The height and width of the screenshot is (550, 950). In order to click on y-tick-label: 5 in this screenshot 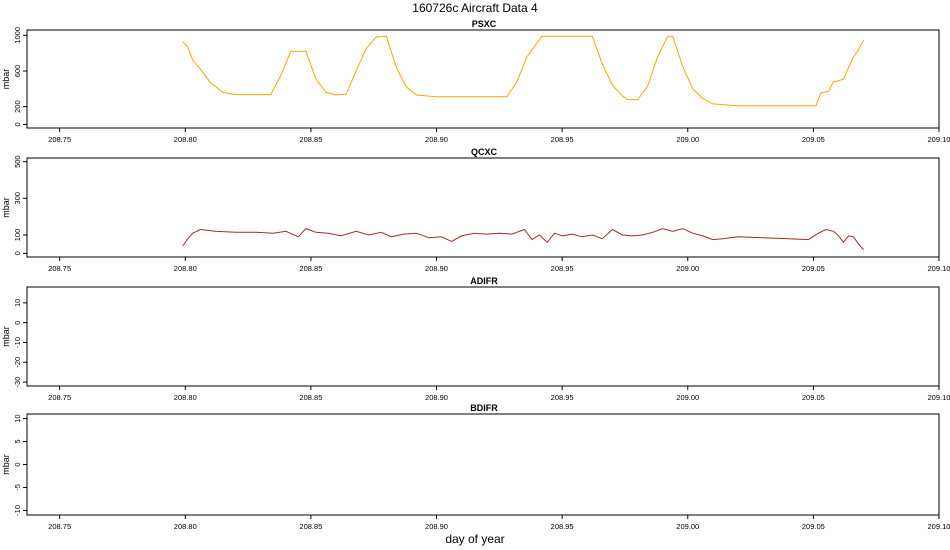, I will do `click(17, 441)`.